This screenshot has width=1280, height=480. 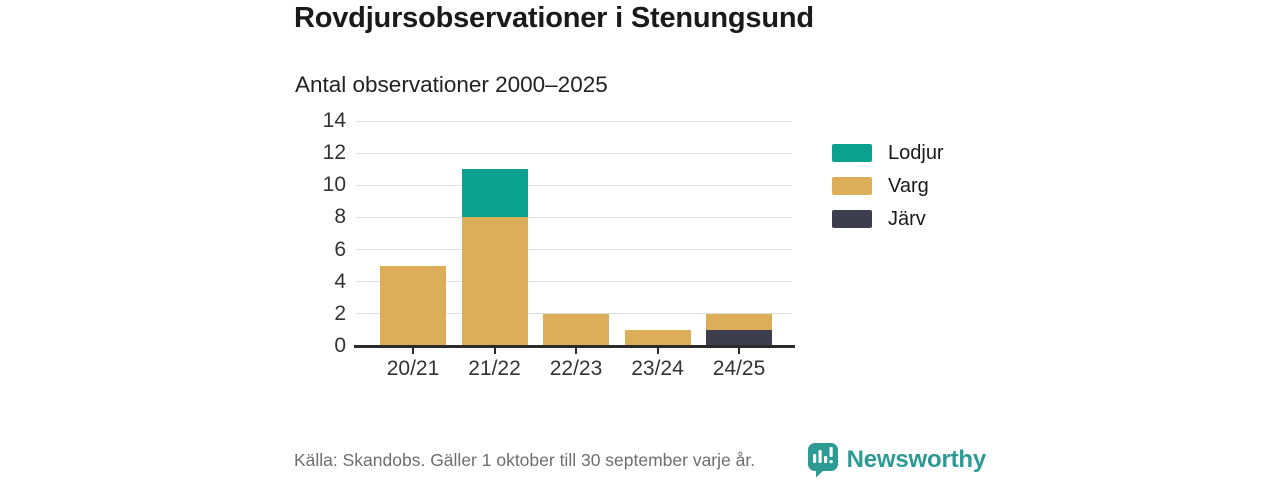 What do you see at coordinates (852, 153) in the screenshot?
I see `legend-swatch-lodjur` at bounding box center [852, 153].